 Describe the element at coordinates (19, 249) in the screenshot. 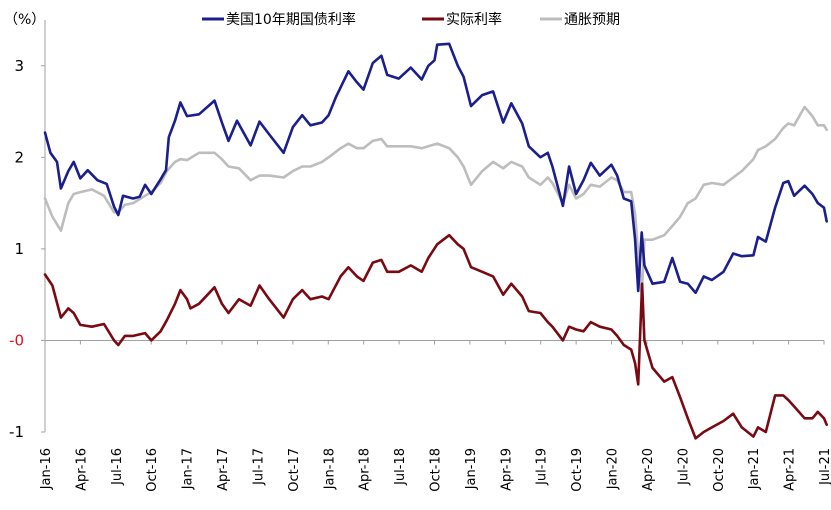

I see `y-tick-label: 1` at that location.